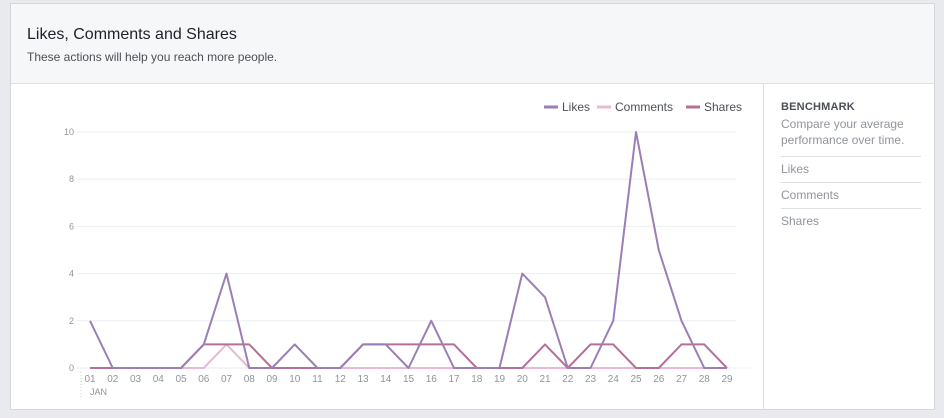 This screenshot has width=944, height=418. Describe the element at coordinates (545, 379) in the screenshot. I see `x-tick-label: 21` at that location.